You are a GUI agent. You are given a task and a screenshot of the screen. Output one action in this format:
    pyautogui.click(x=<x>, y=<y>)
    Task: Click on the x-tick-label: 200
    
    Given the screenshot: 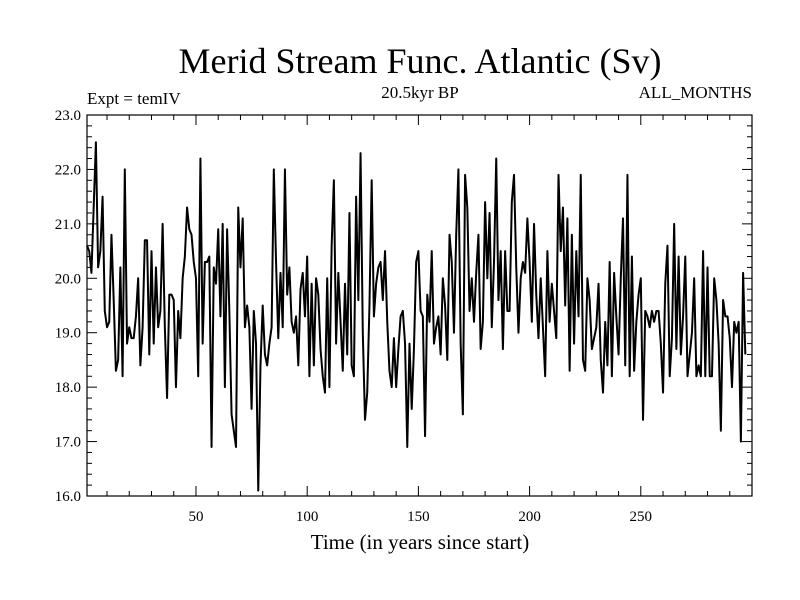 What is the action you would take?
    pyautogui.click(x=529, y=517)
    